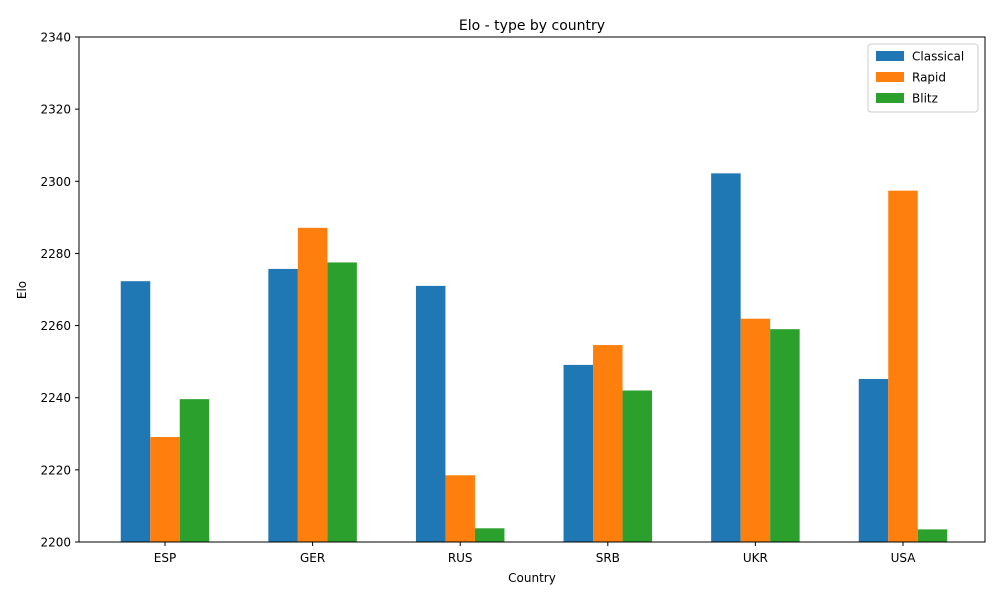  I want to click on legend-label-rapid: Rapid, so click(929, 78).